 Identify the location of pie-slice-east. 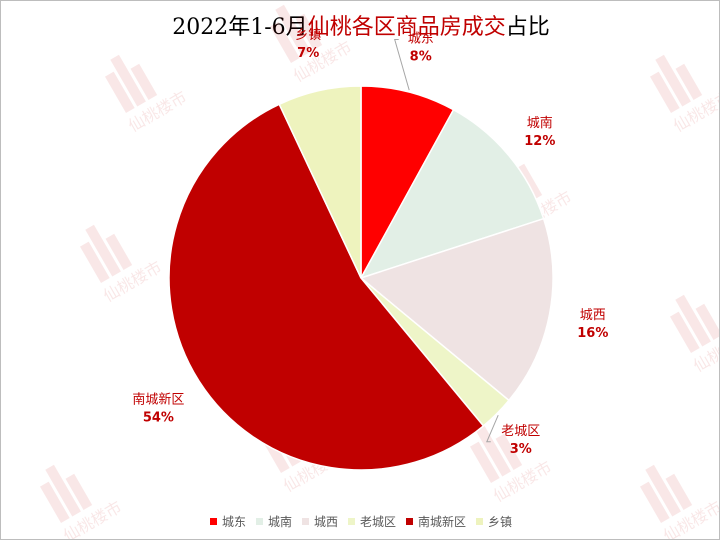
(407, 182).